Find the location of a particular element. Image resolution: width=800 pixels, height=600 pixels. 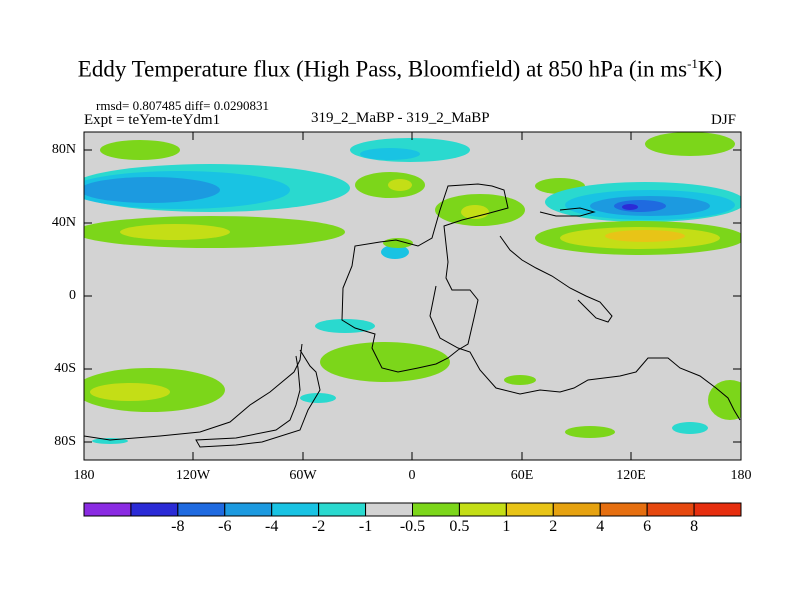

stats-label: rmsd= 0.807485 diff= 0.0290831 is located at coordinates (182, 105).